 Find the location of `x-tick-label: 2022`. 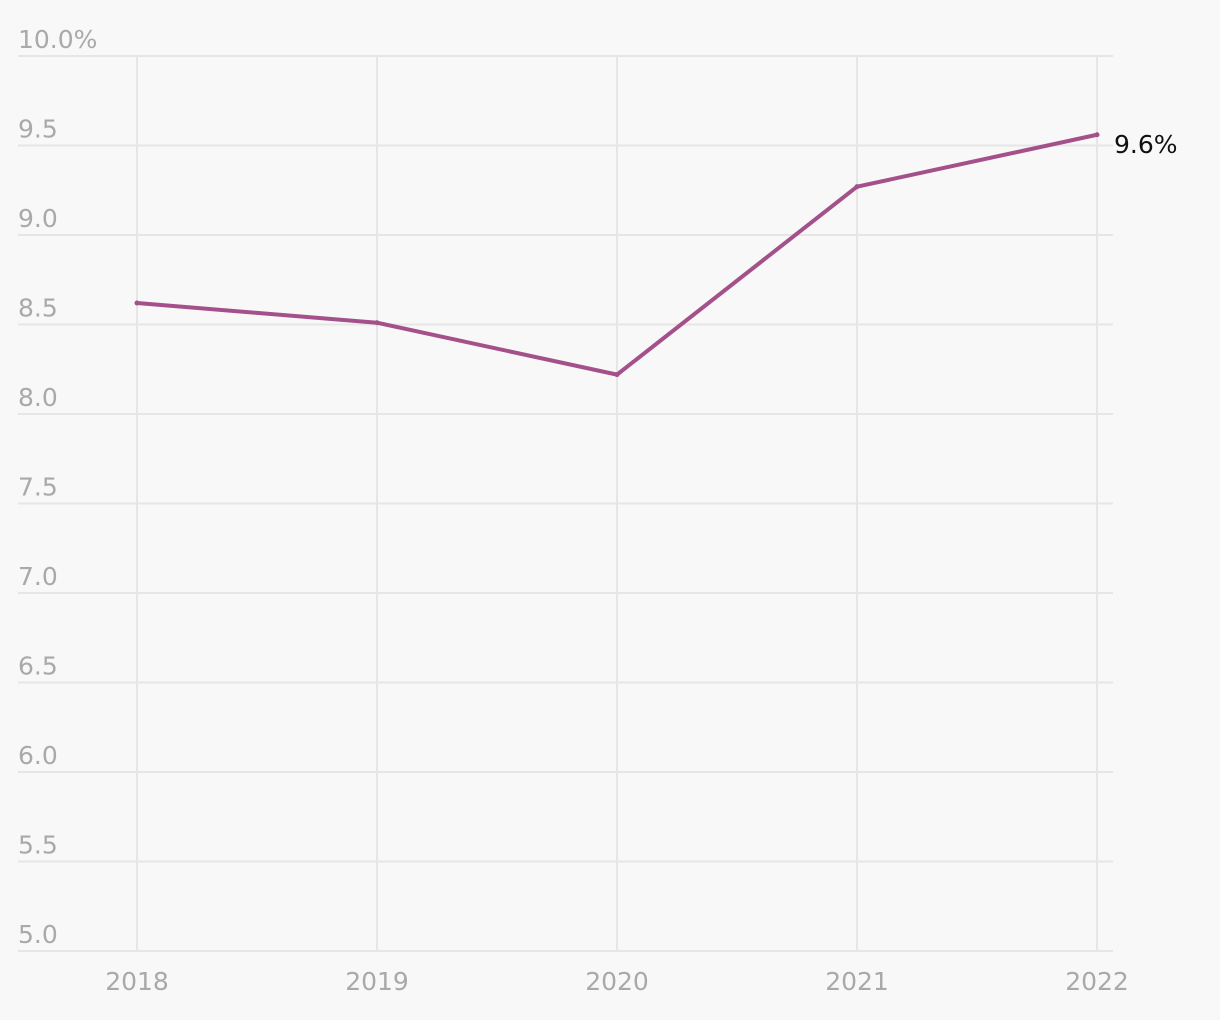

x-tick-label: 2022 is located at coordinates (1097, 981).